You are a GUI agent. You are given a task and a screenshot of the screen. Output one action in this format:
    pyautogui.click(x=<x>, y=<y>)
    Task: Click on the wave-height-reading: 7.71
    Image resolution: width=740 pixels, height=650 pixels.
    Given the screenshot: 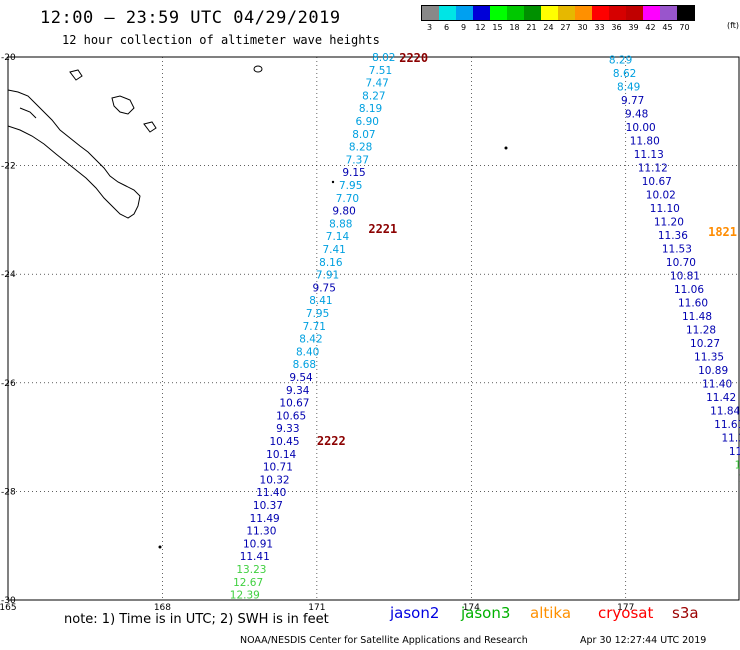 What is the action you would take?
    pyautogui.click(x=314, y=327)
    